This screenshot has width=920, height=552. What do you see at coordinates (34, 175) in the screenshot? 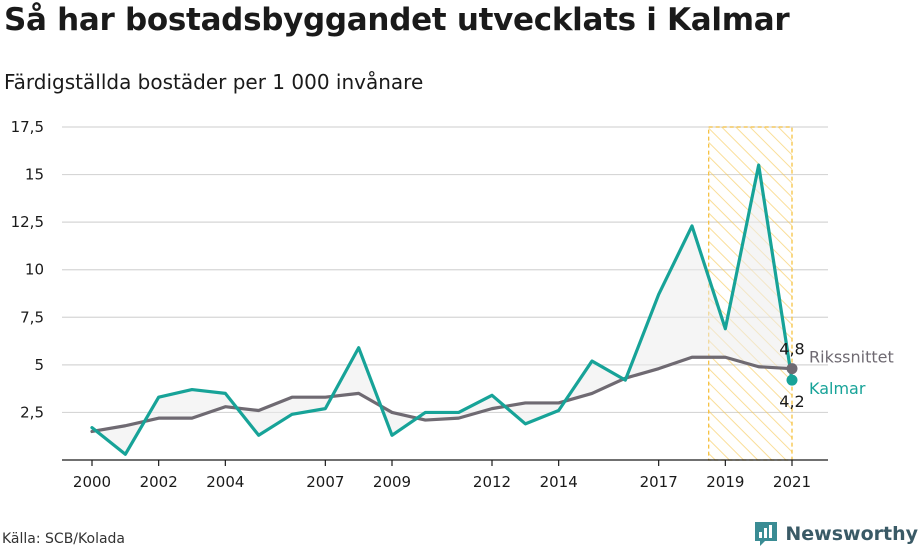
I see `y-tick-label: 15` at bounding box center [34, 175].